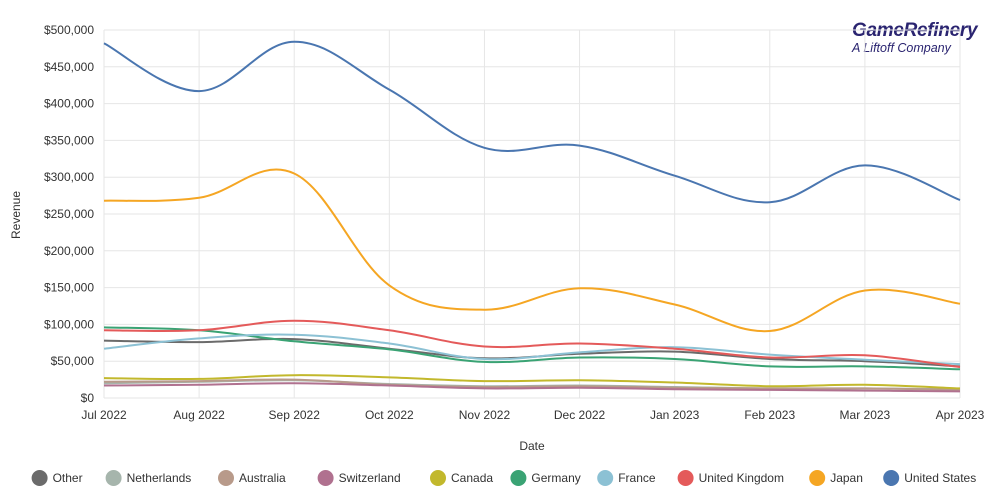  I want to click on legend-item-canada: Canada, so click(461, 478).